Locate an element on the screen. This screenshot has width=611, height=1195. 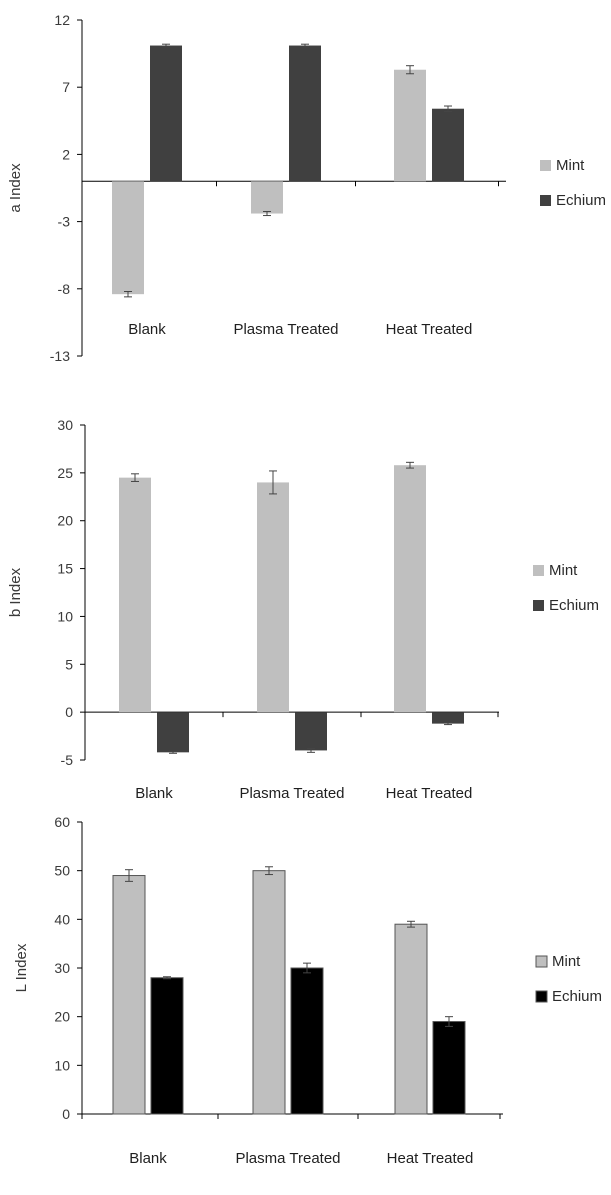
y-tick-label: -13 is located at coordinates (60, 356).